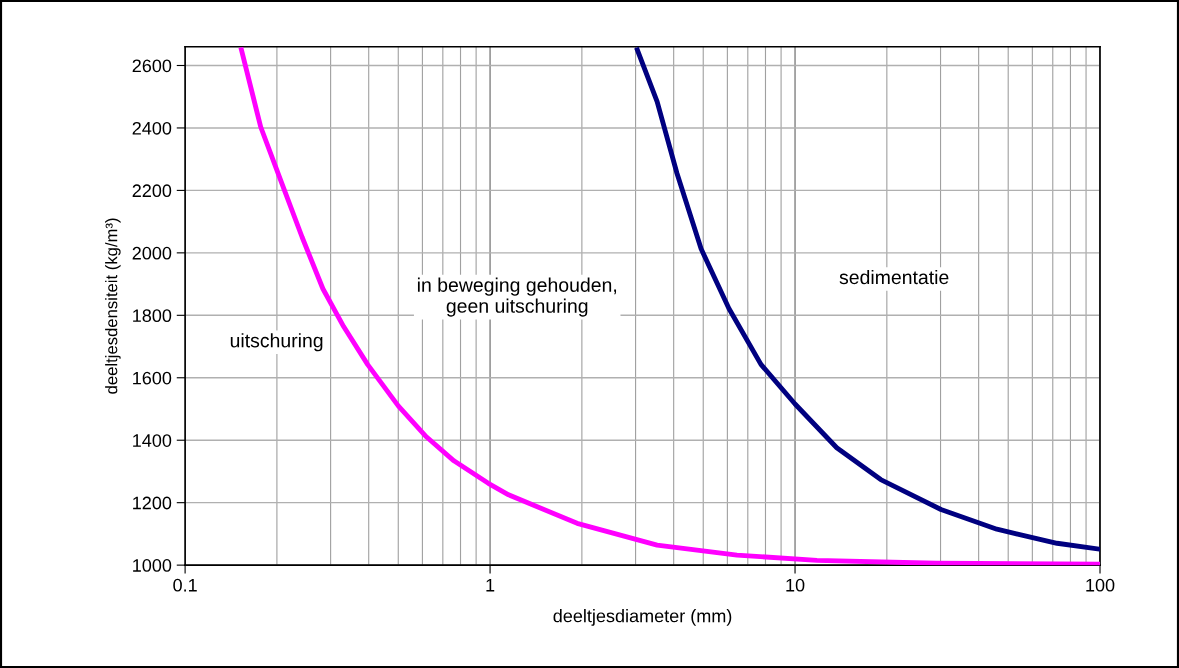  What do you see at coordinates (152, 378) in the screenshot?
I see `y-tick-label: 1600` at bounding box center [152, 378].